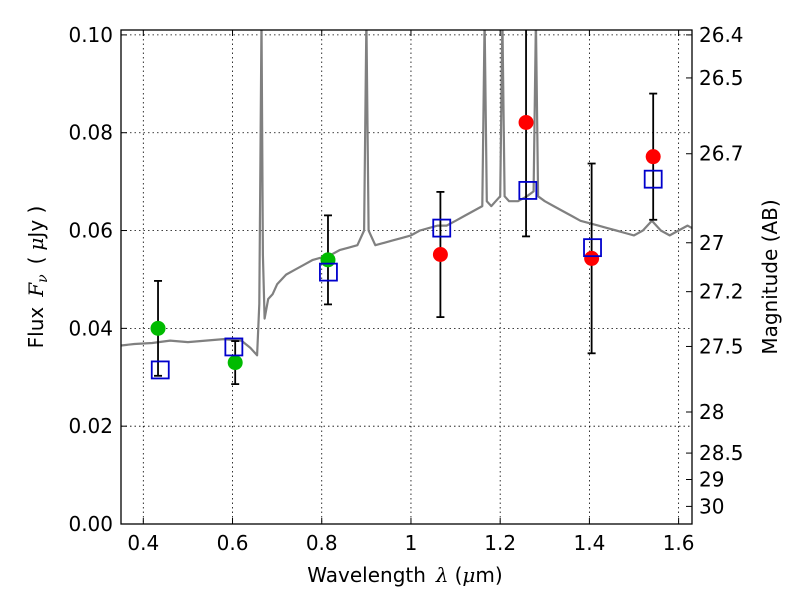  I want to click on x-axis-title-unit-rest: m), so click(488, 575).